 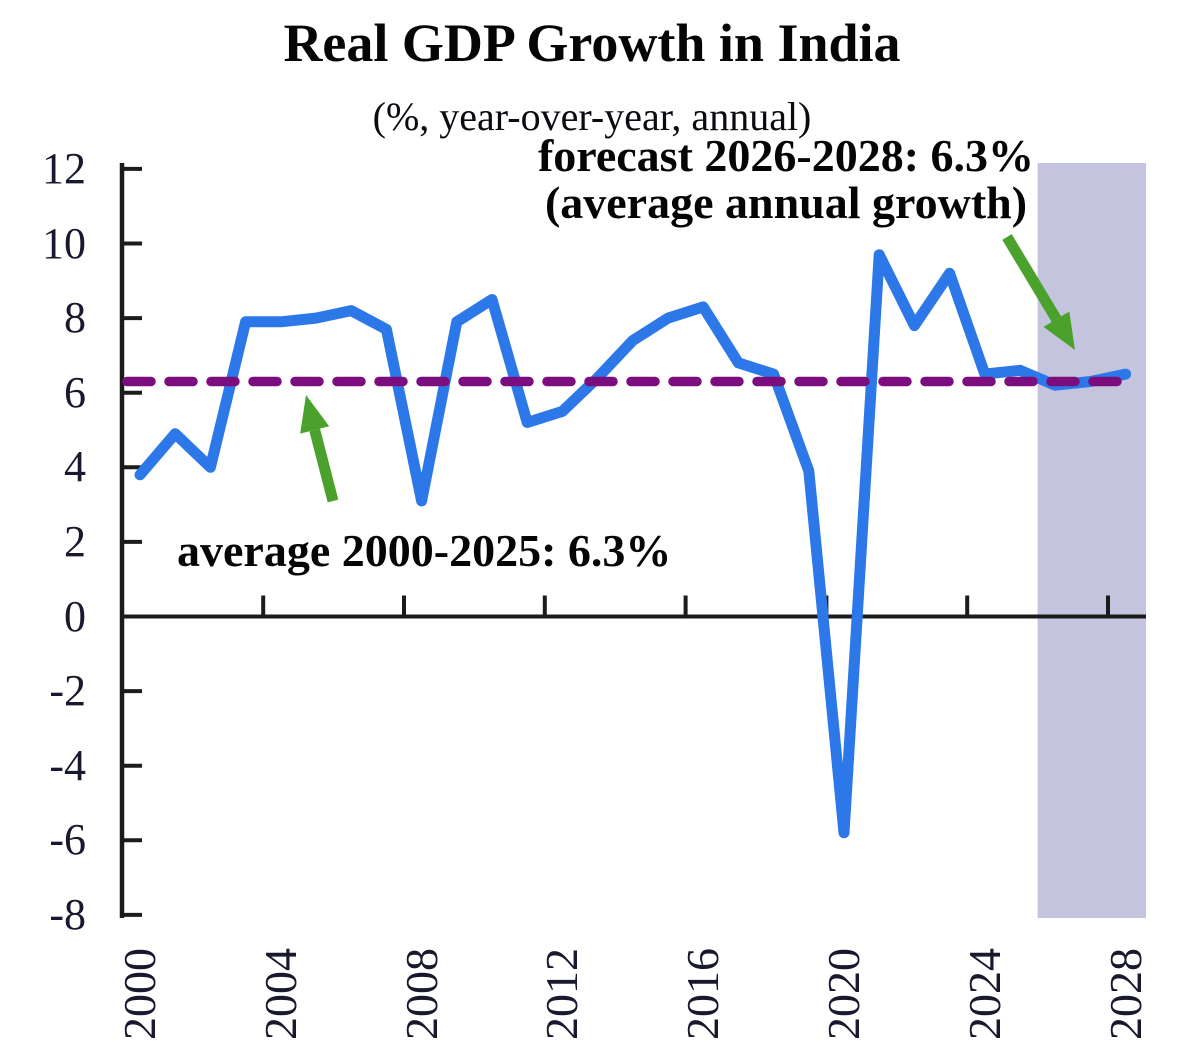 What do you see at coordinates (67, 840) in the screenshot?
I see `y-tick-label: -6` at bounding box center [67, 840].